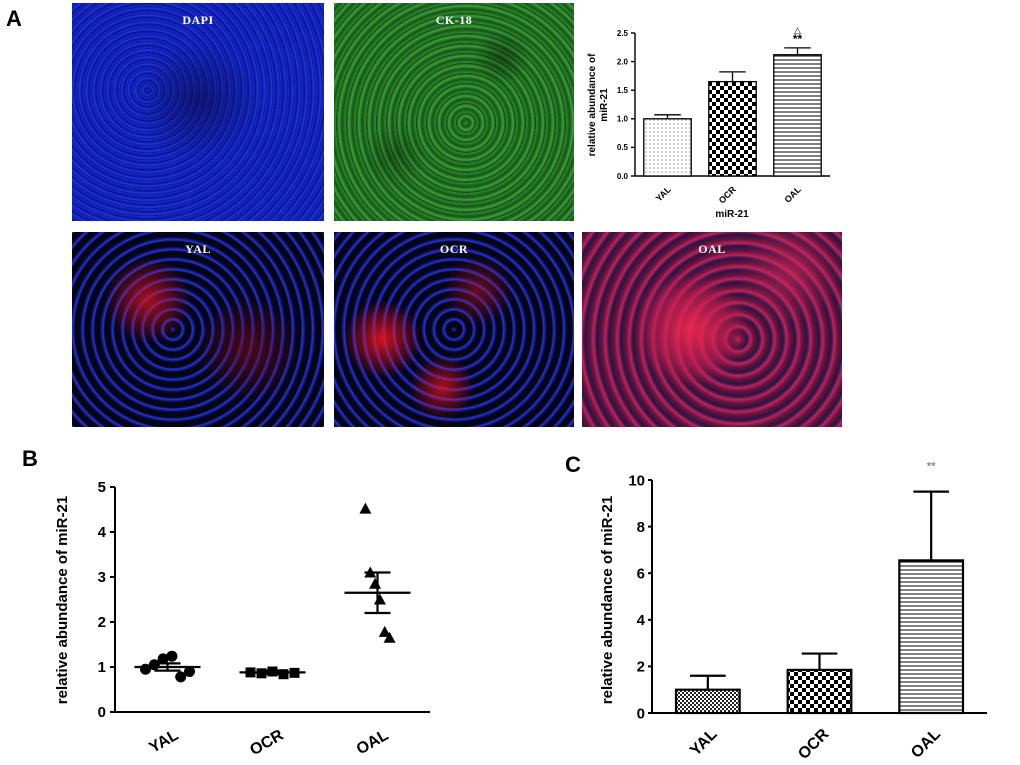 The image size is (1020, 765). I want to click on y-tick-label: 10, so click(636, 480).